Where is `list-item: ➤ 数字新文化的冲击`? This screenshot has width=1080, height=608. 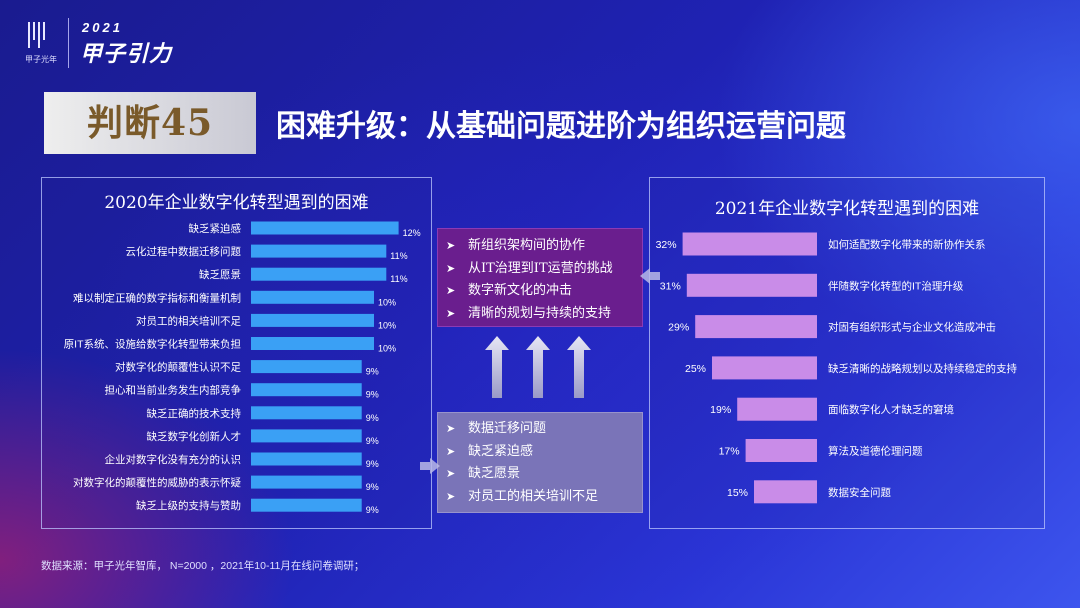
list-item: ➤ 数字新文化的冲击 is located at coordinates (544, 291).